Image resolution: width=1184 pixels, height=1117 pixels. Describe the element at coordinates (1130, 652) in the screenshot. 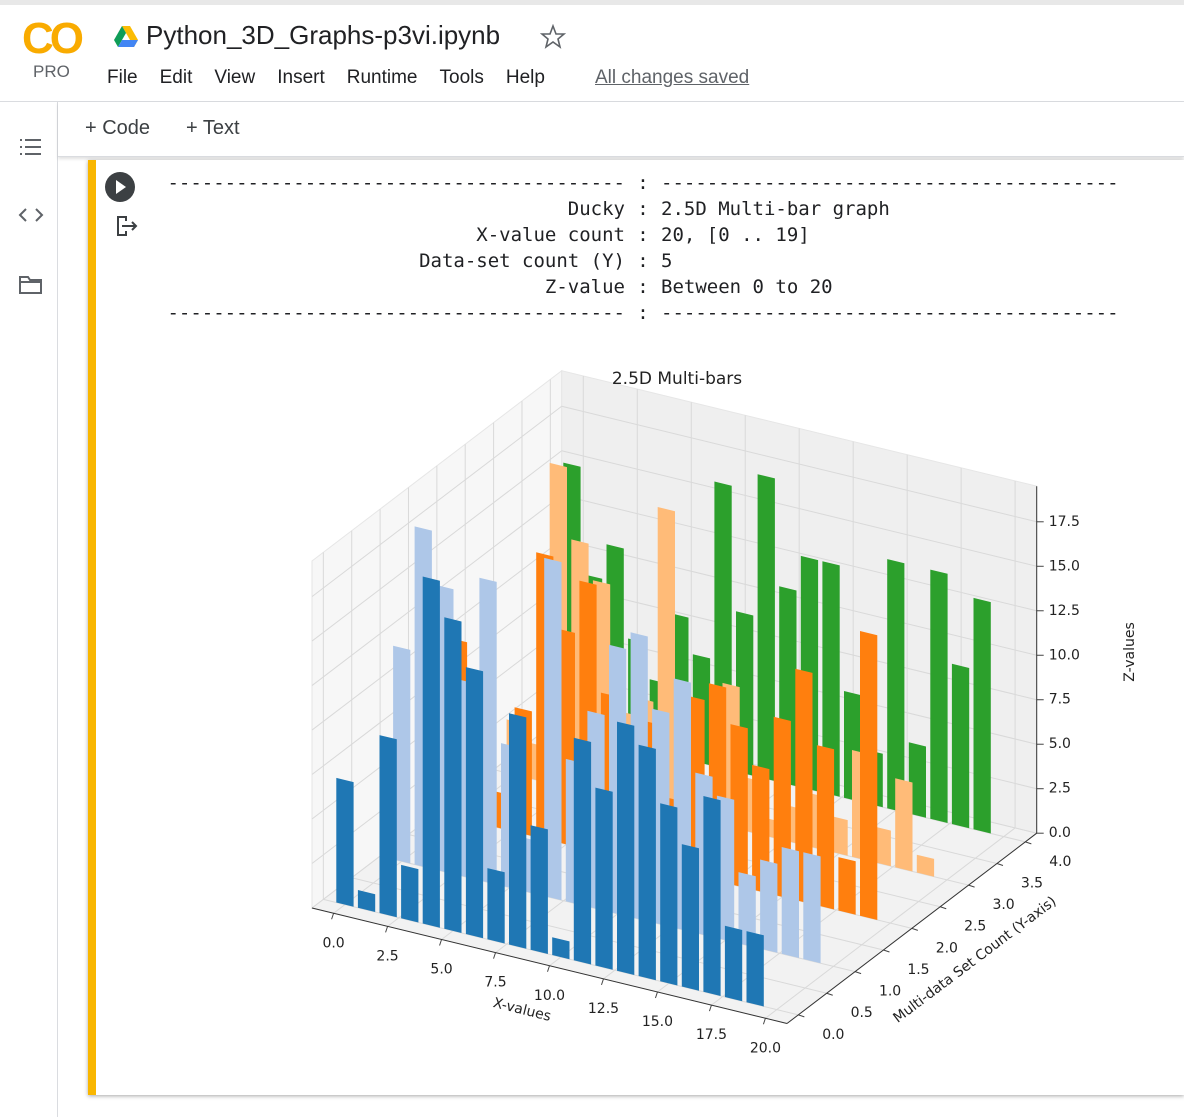

I see `z-axis-label: Z-values` at that location.